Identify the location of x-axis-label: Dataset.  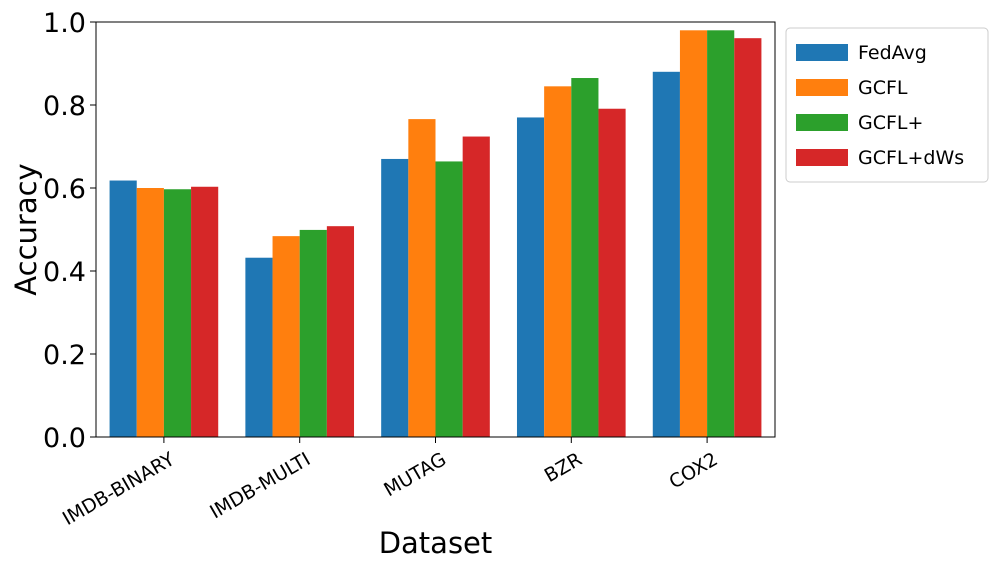
(436, 543).